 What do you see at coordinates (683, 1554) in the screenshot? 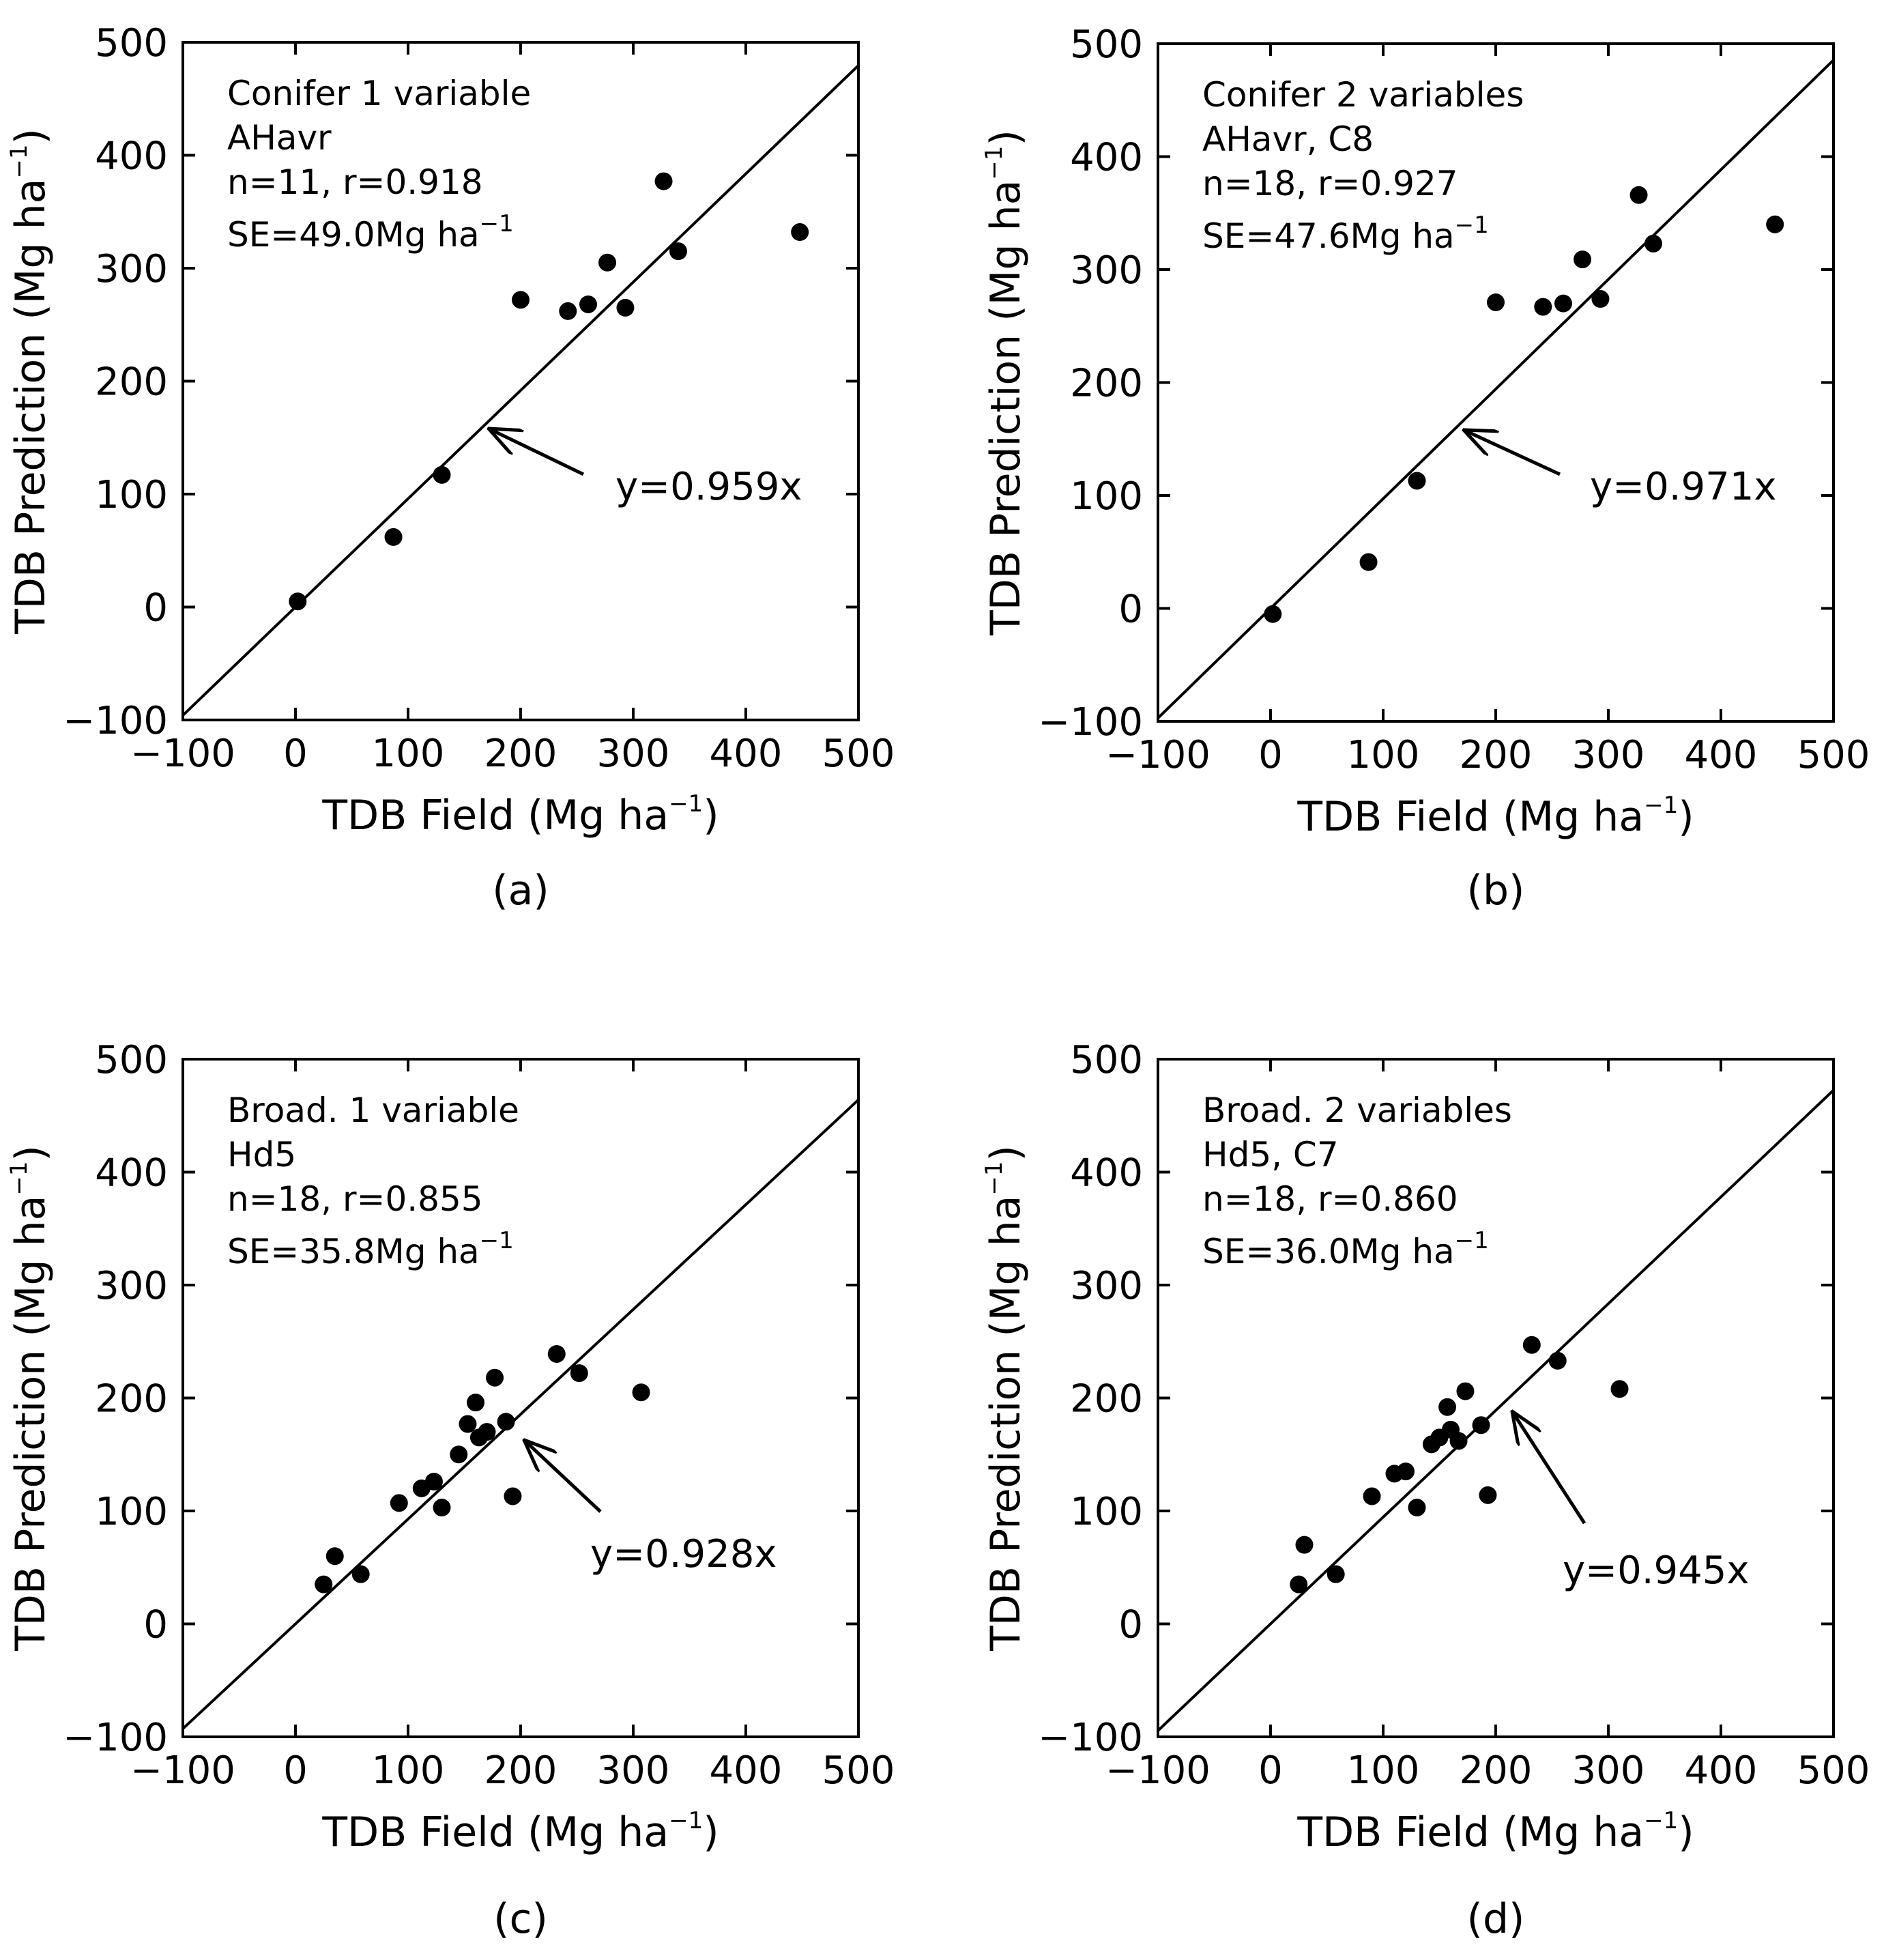
I see `regression-equation: y=0.928x` at bounding box center [683, 1554].